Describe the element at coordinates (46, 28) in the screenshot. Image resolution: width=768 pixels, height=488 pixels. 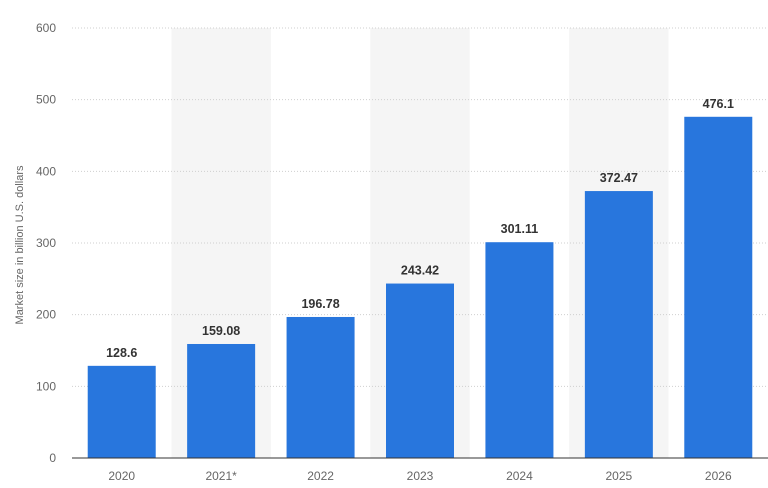
I see `y-tick-label: 600` at that location.